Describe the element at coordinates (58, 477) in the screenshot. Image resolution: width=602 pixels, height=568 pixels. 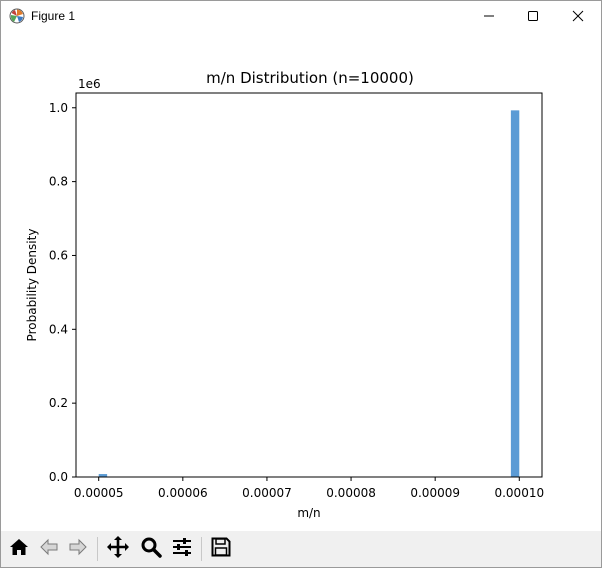
I see `y-tick-label: 0.0` at that location.